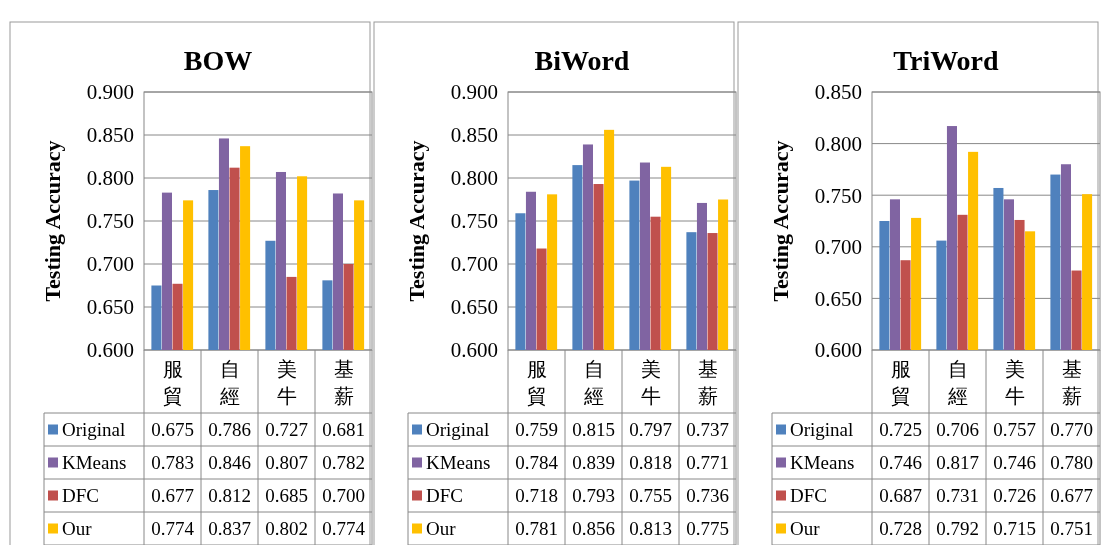  Describe the element at coordinates (957, 529) in the screenshot. I see `data-label: 0.792` at that location.